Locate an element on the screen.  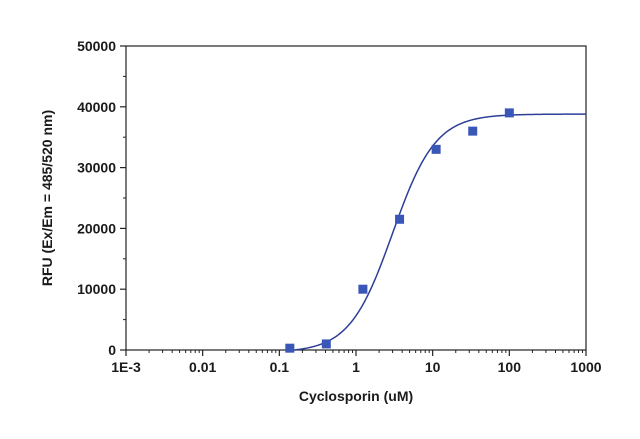
x-tick-label: 1000 is located at coordinates (585, 367).